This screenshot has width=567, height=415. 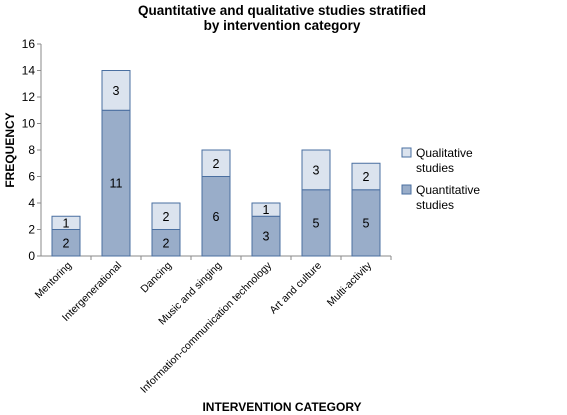 What do you see at coordinates (29, 97) in the screenshot?
I see `y-tick-label: 12` at bounding box center [29, 97].